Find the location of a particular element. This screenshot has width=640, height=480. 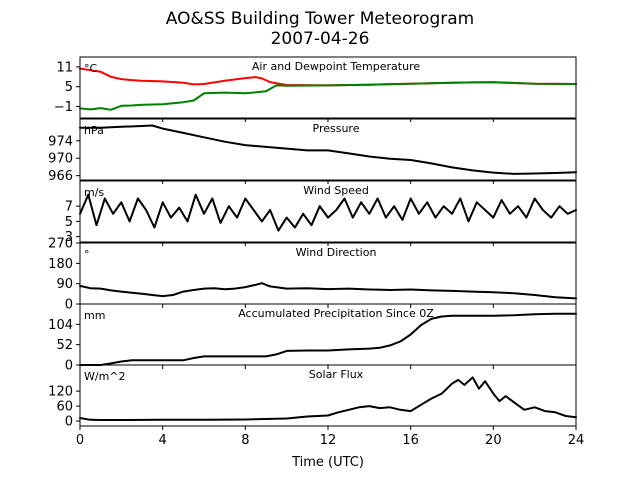

xtick-label: 8 is located at coordinates (245, 440).